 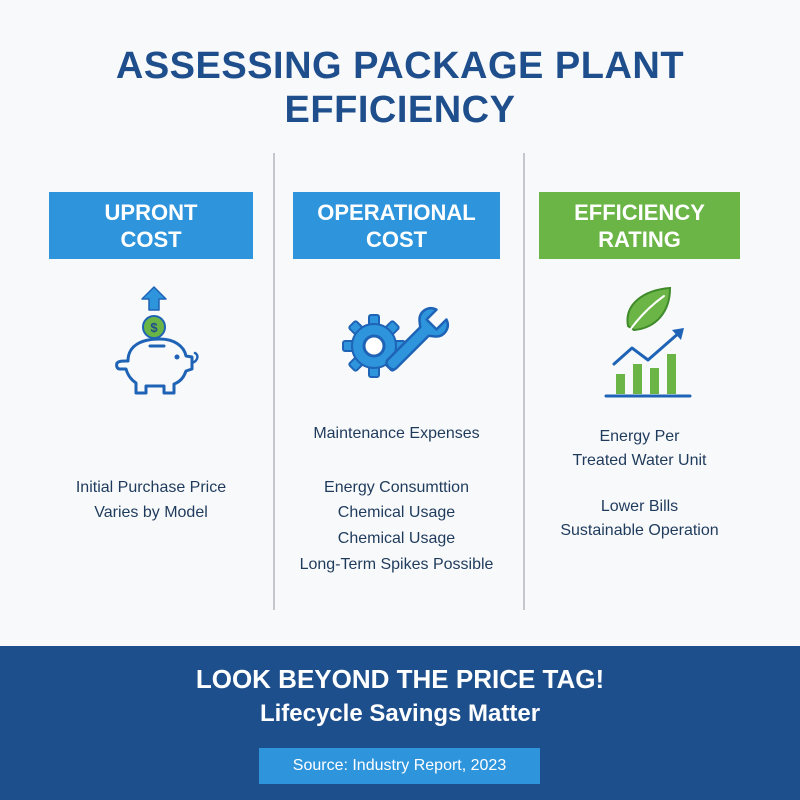 What do you see at coordinates (151, 212) in the screenshot?
I see `upfront-cost-header-line-1: UPRONT` at bounding box center [151, 212].